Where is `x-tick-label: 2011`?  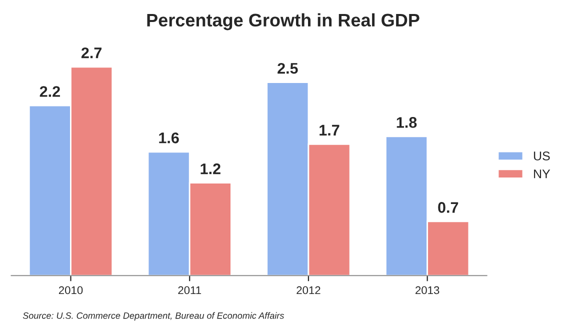
x-tick-label: 2011 is located at coordinates (190, 290).